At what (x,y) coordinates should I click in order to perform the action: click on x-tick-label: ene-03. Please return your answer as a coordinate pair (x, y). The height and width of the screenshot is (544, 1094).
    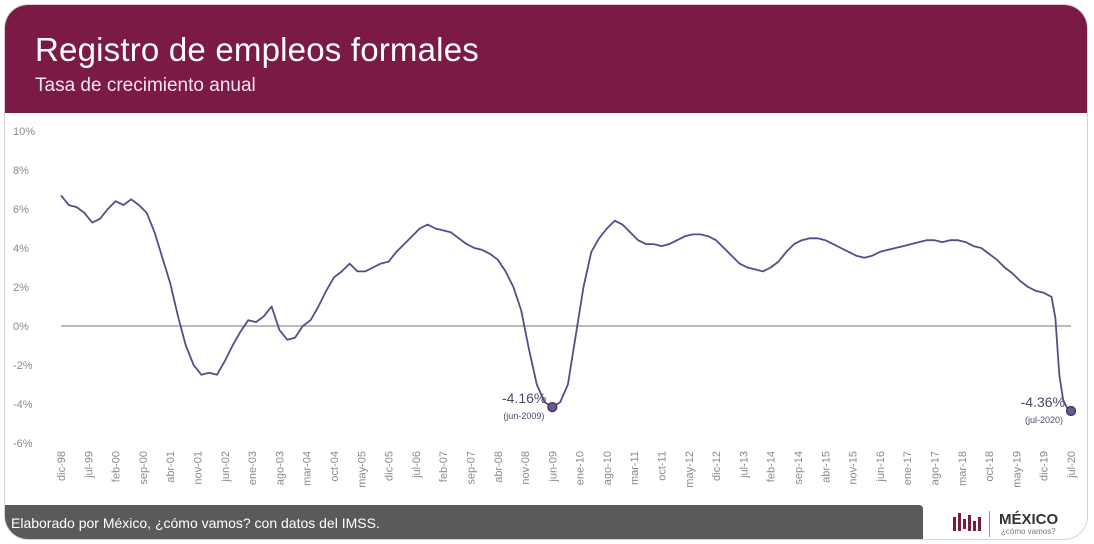
    Looking at the image, I should click on (253, 468).